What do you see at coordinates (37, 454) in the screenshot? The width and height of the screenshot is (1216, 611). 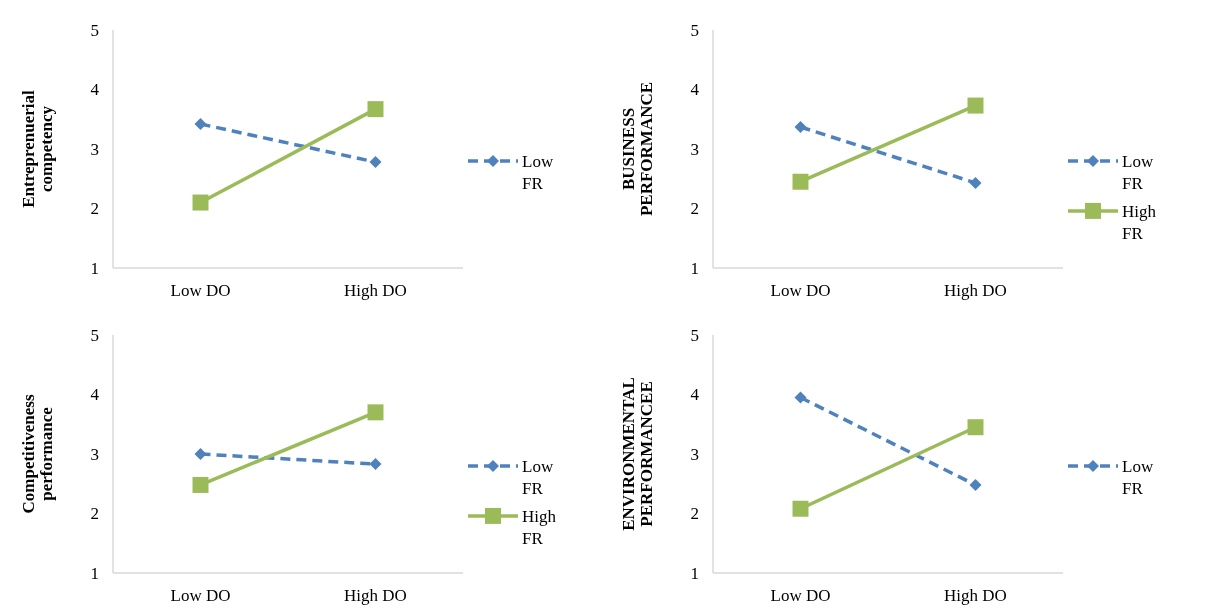 I see `y-axis-title: Competitiveness performance` at bounding box center [37, 454].